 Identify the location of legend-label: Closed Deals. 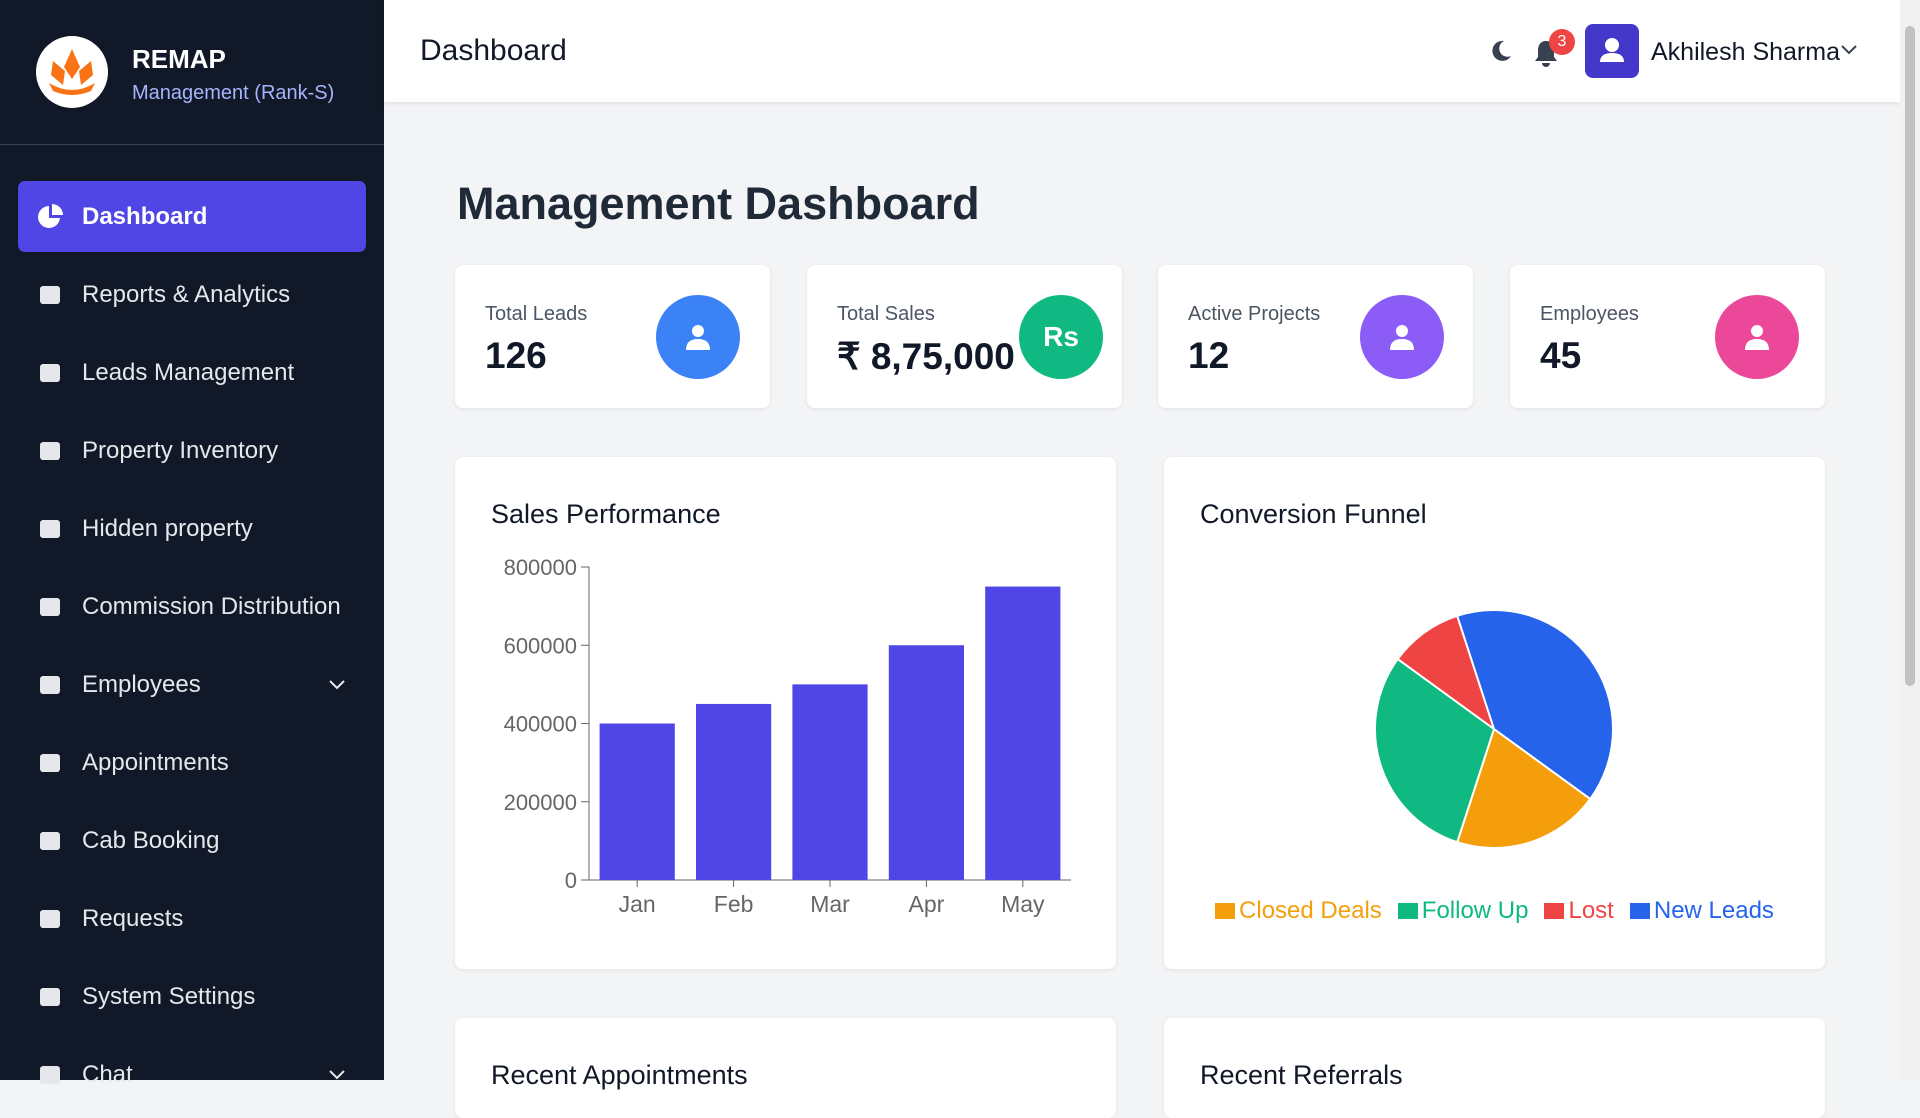
(1310, 910).